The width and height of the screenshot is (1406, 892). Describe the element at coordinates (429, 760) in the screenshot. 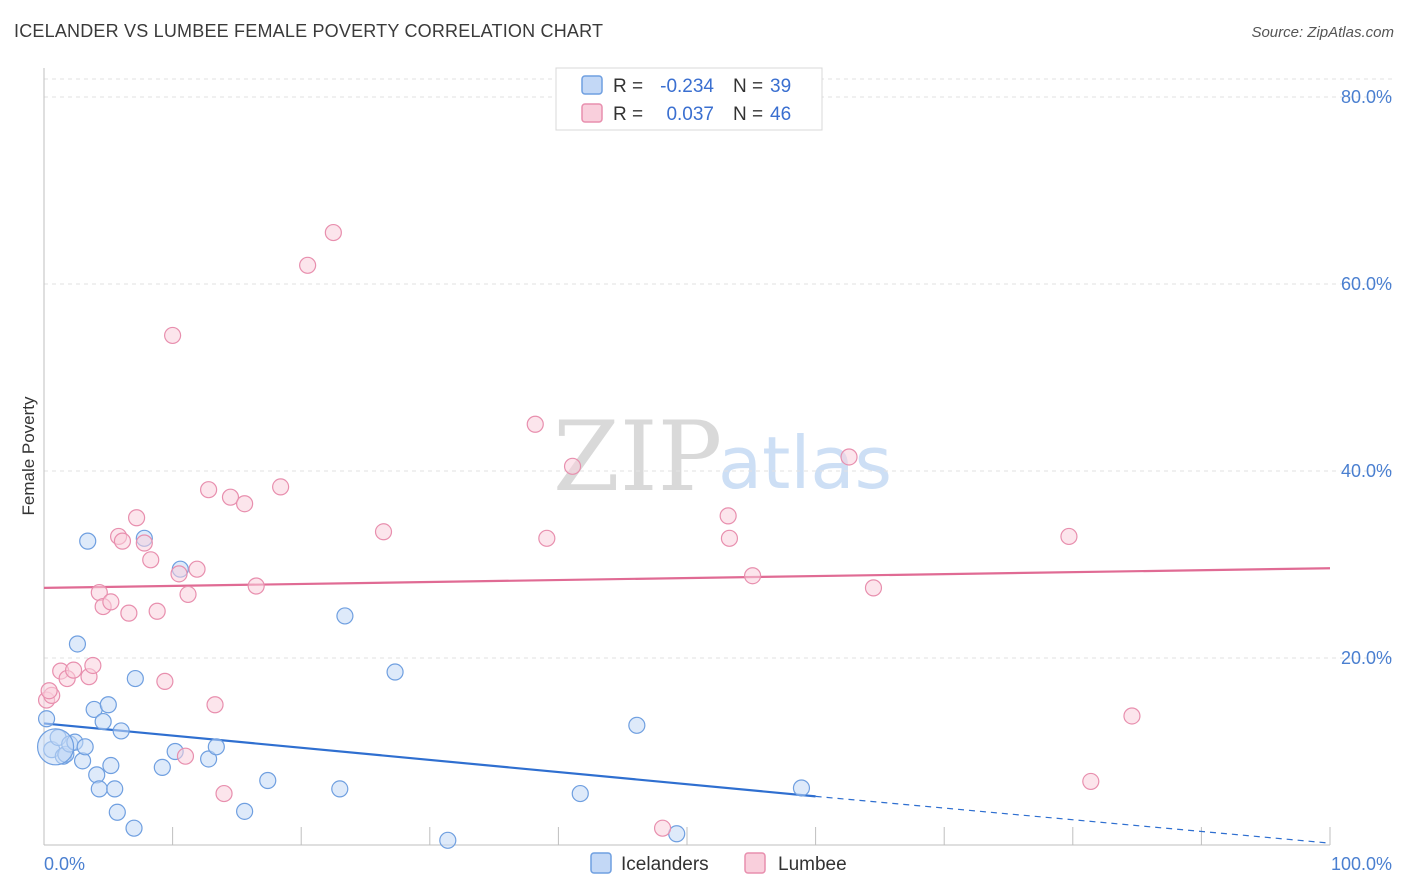

I see `trendline-icelanders` at that location.